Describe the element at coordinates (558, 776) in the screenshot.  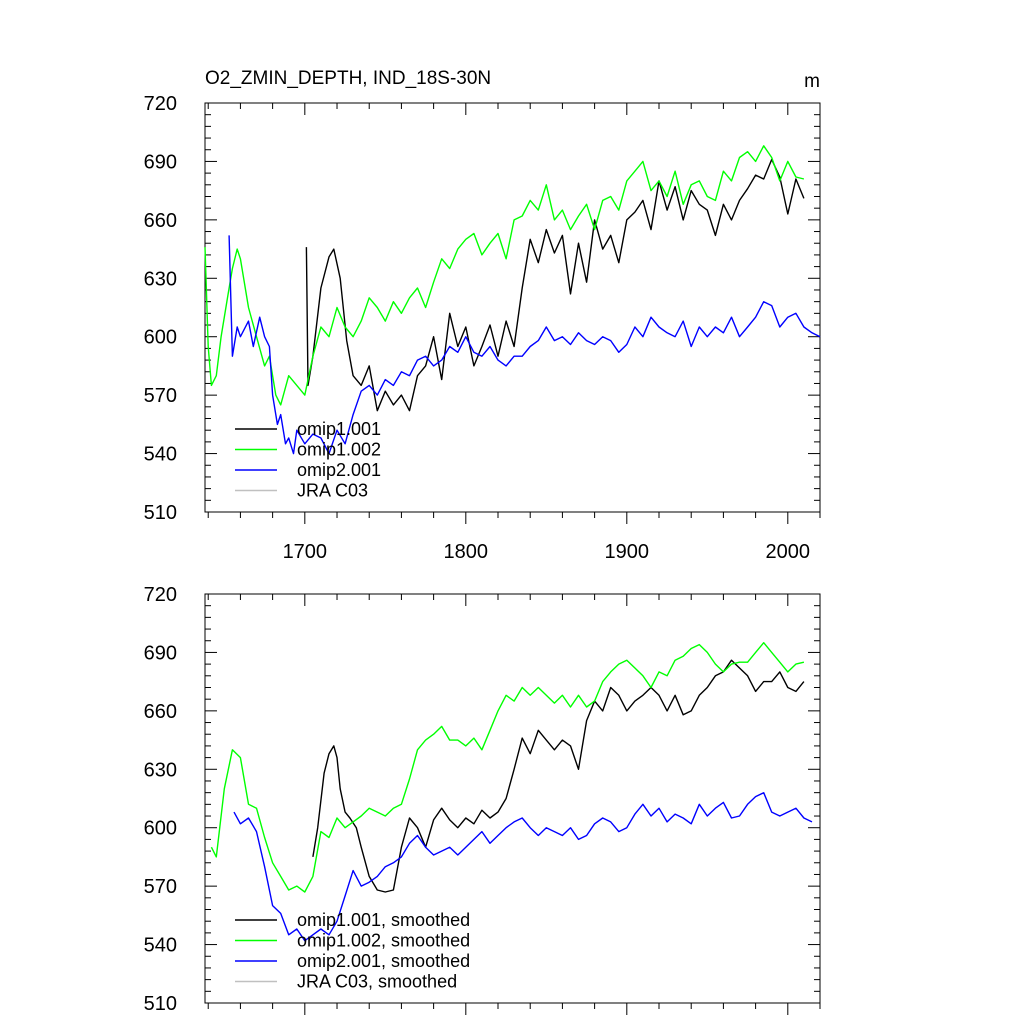
I see `series-line-omip1-001-smoothed` at that location.